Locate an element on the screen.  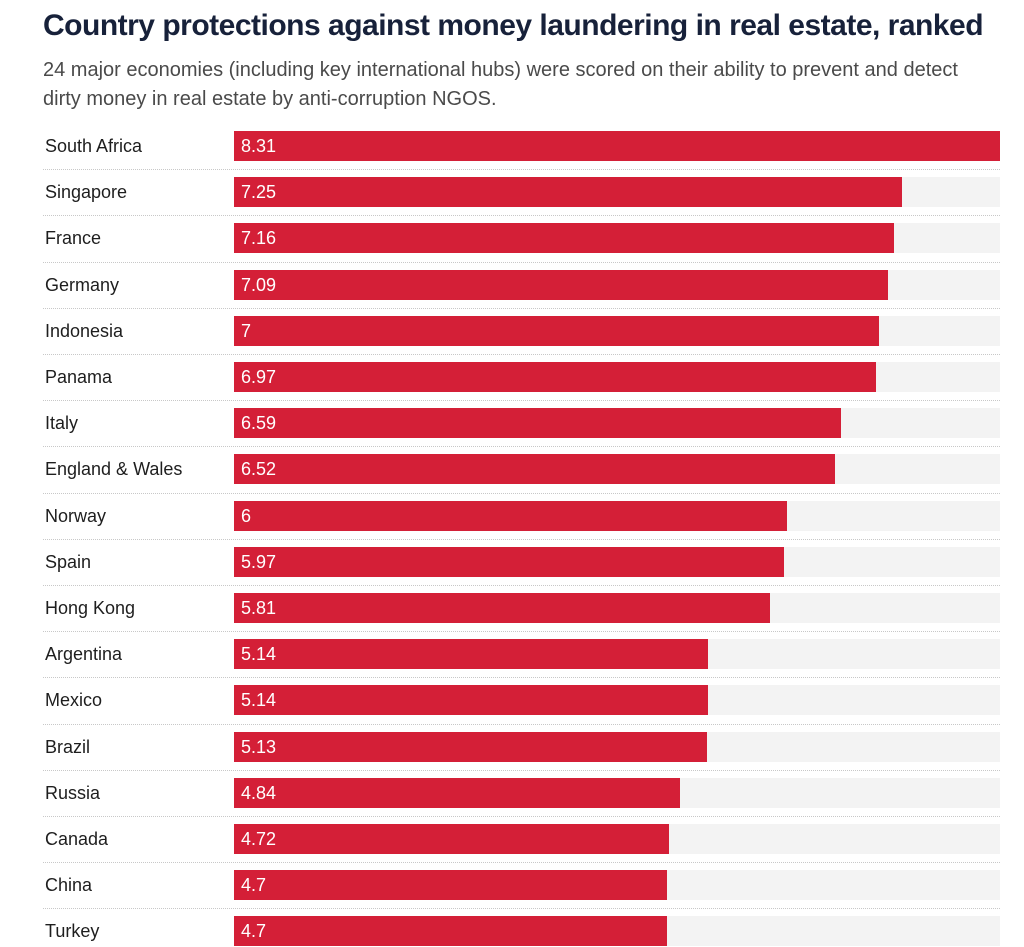
bar-track: 6.59 is located at coordinates (617, 423).